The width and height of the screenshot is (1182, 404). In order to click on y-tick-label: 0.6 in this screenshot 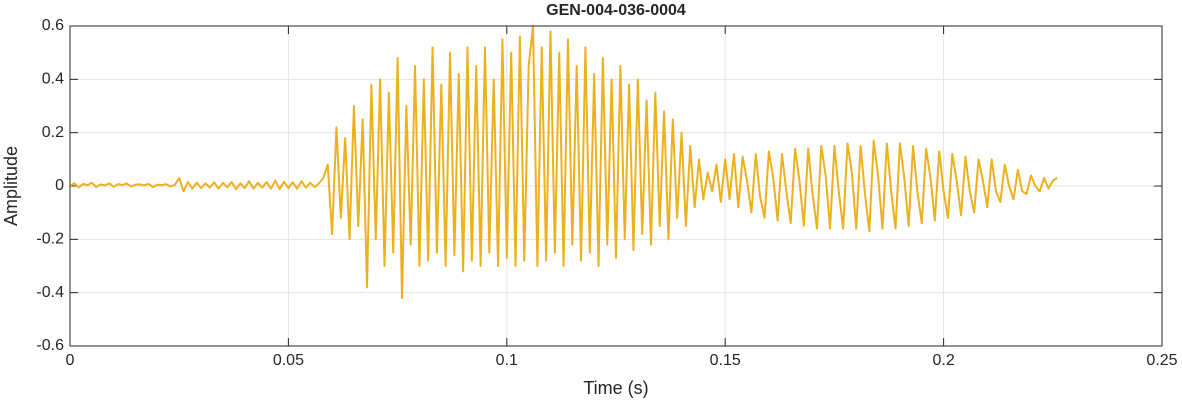, I will do `click(53, 25)`.